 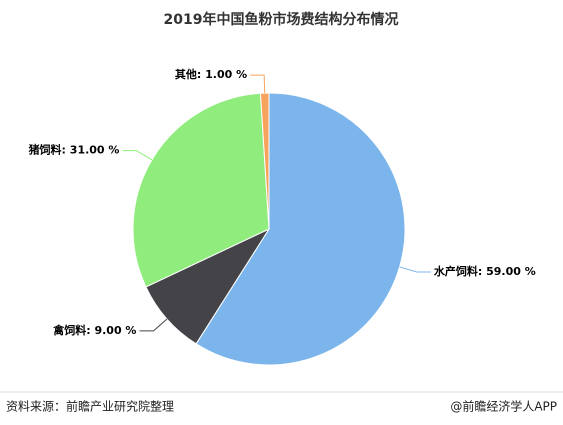 What do you see at coordinates (281, 19) in the screenshot?
I see `chart-title: 2019年中国鱼粉市场费结构分布情况` at bounding box center [281, 19].